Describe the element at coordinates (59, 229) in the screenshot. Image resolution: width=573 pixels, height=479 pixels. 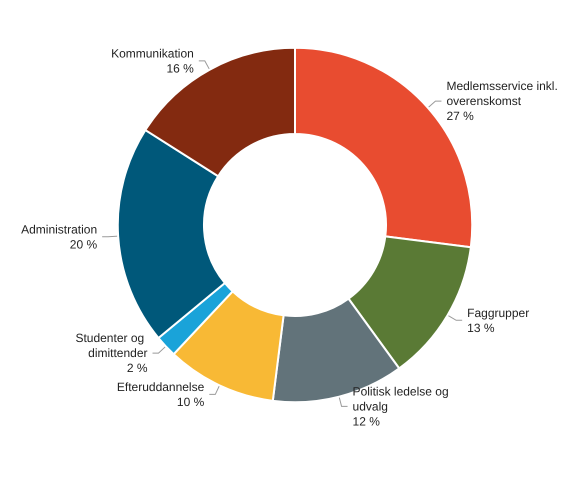
I see `slice-label: Administration` at that location.